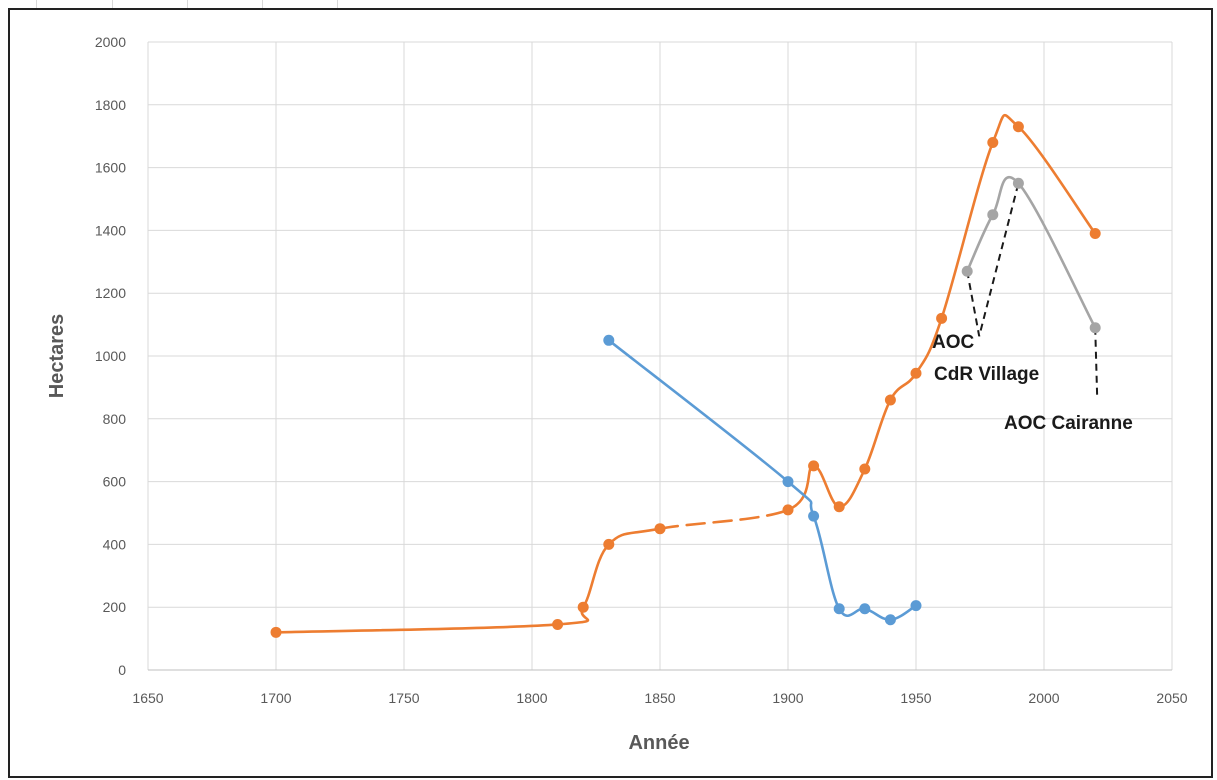 Image resolution: width=1217 pixels, height=780 pixels. What do you see at coordinates (110, 293) in the screenshot?
I see `y-tick-label: 1200` at bounding box center [110, 293].